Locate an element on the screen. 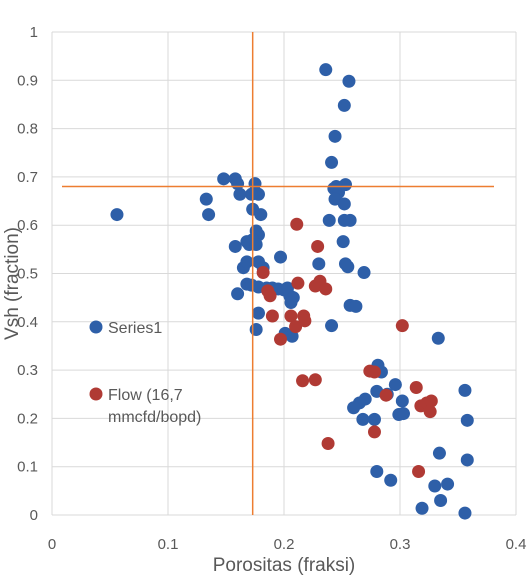  y-tick-label: 0.5 is located at coordinates (27, 274).